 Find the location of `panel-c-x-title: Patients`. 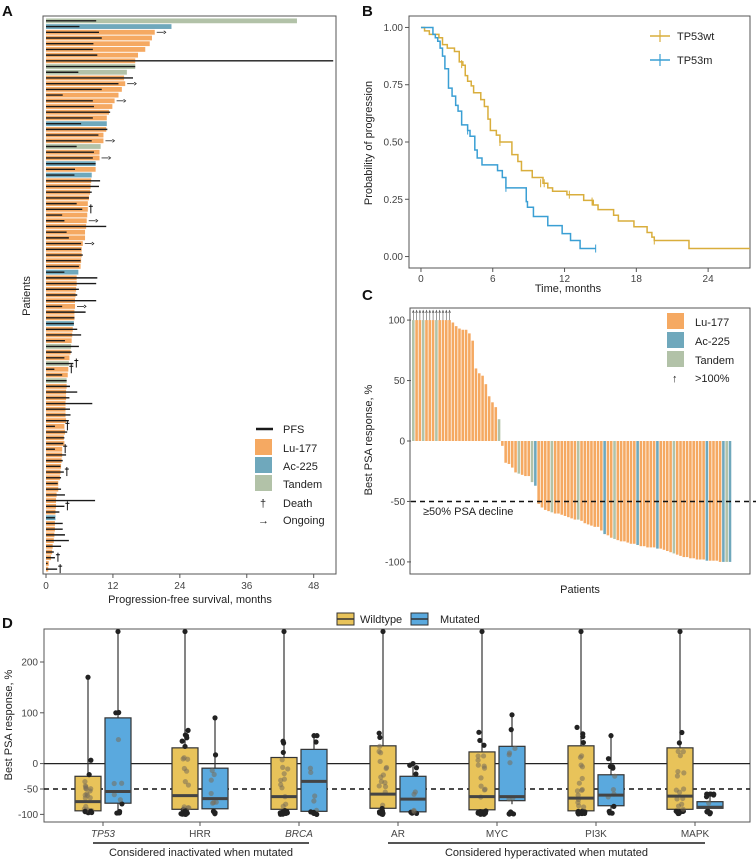

panel-c-x-title: Patients is located at coordinates (580, 590).